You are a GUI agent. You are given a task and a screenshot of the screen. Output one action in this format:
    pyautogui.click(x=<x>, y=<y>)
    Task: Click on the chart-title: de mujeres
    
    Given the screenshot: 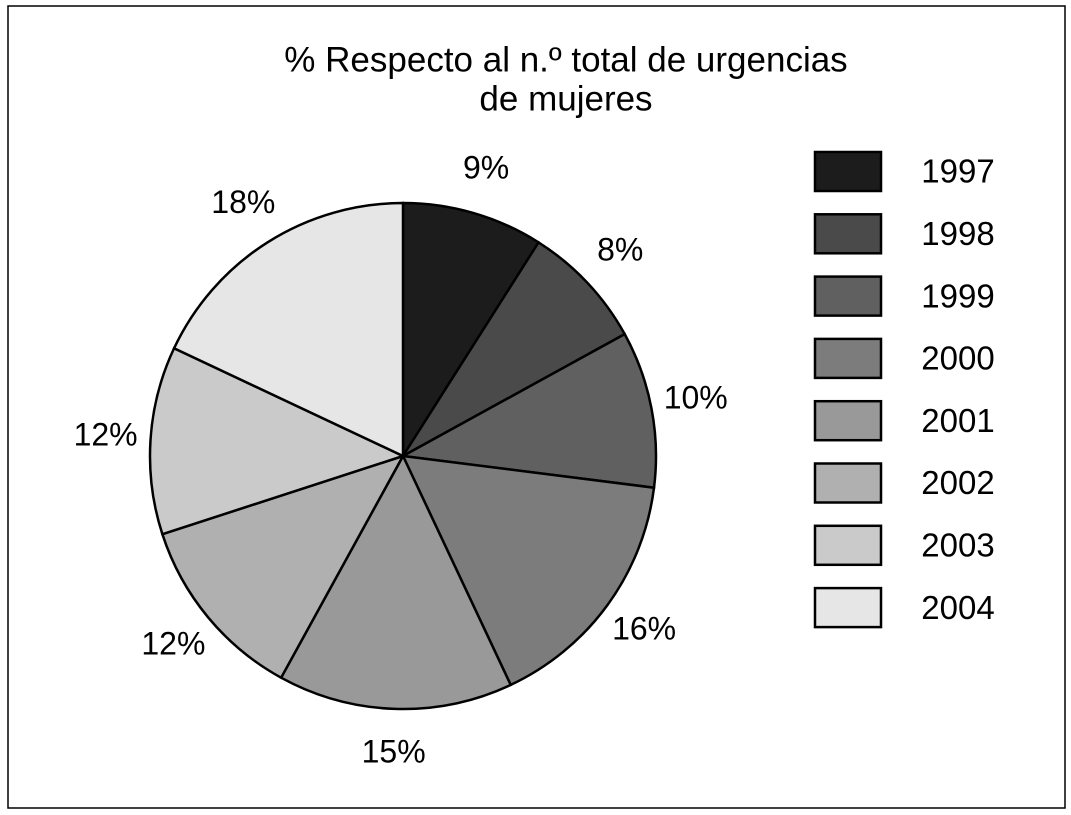 What is the action you would take?
    pyautogui.click(x=565, y=98)
    